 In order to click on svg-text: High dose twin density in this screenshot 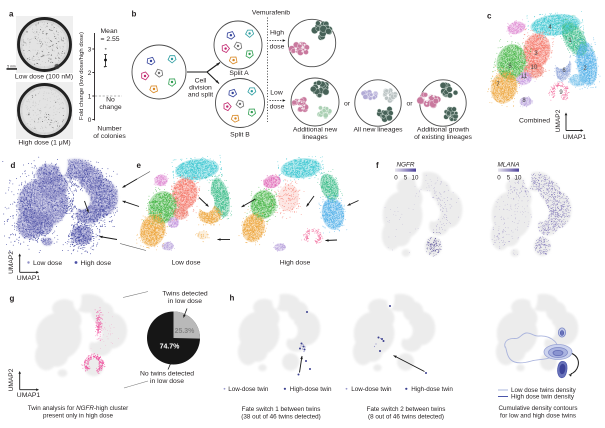, I will do `click(543, 397)`.